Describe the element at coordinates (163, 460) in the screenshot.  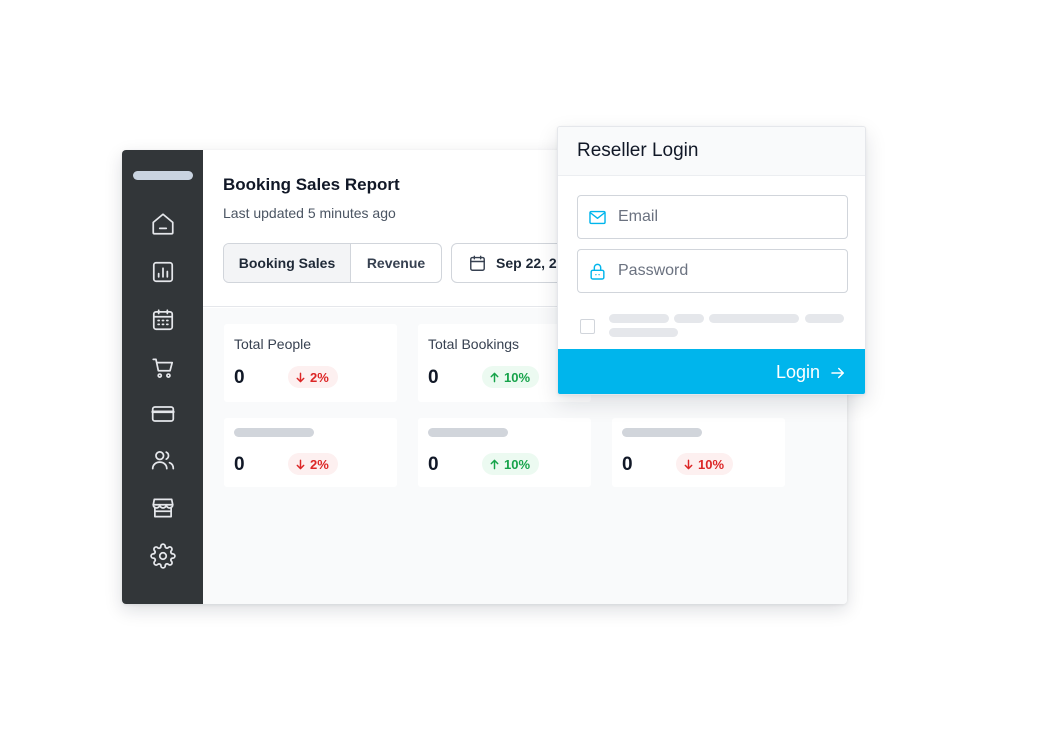
I see `users-icon` at that location.